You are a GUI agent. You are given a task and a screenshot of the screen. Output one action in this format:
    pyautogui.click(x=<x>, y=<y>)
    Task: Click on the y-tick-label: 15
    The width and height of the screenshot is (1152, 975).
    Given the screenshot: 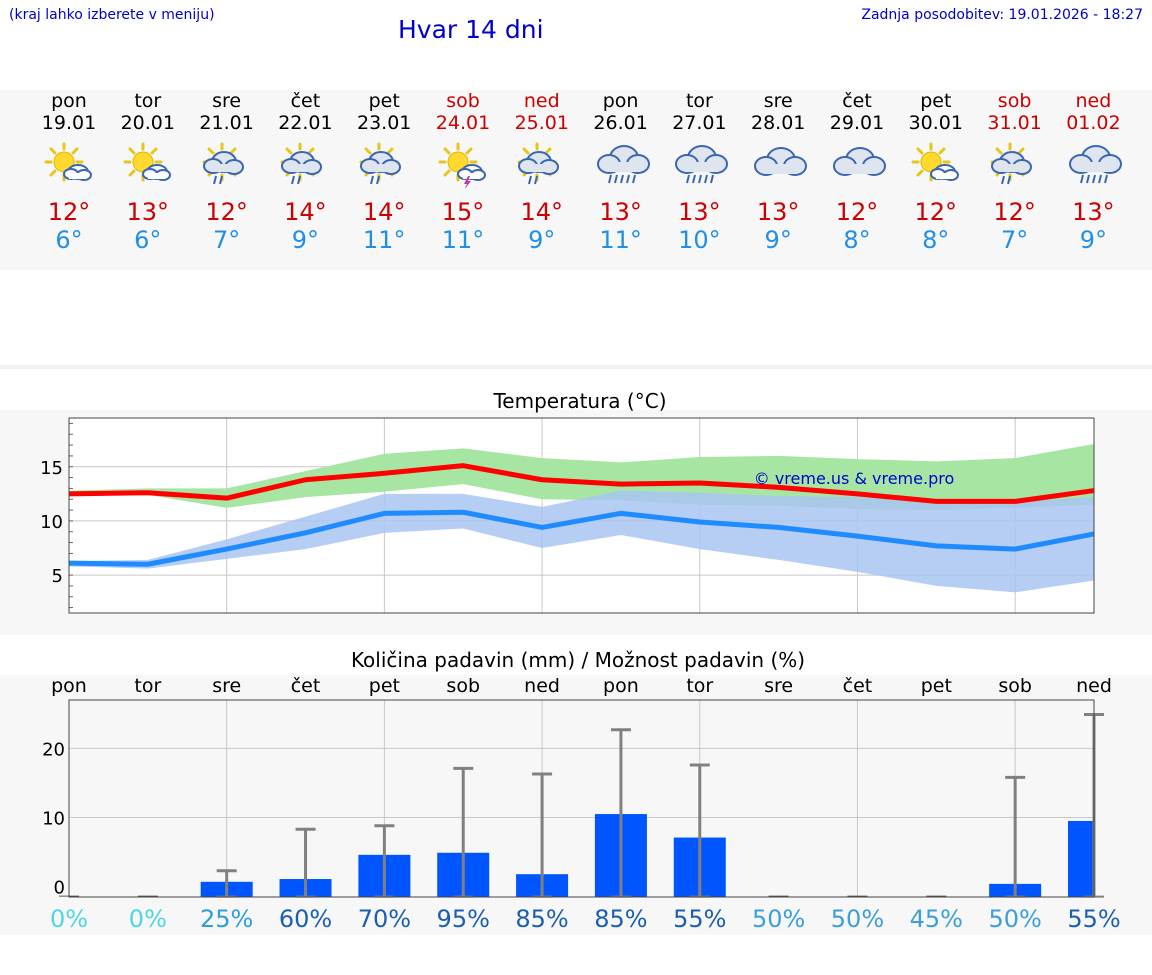 What is the action you would take?
    pyautogui.click(x=51, y=468)
    